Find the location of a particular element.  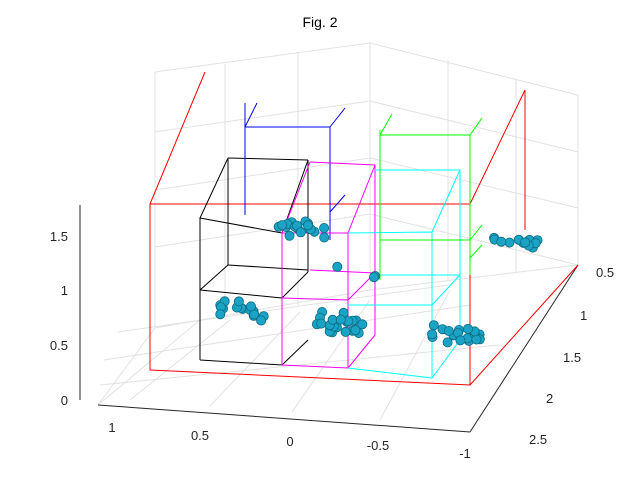

data-markers is located at coordinates (379, 282).